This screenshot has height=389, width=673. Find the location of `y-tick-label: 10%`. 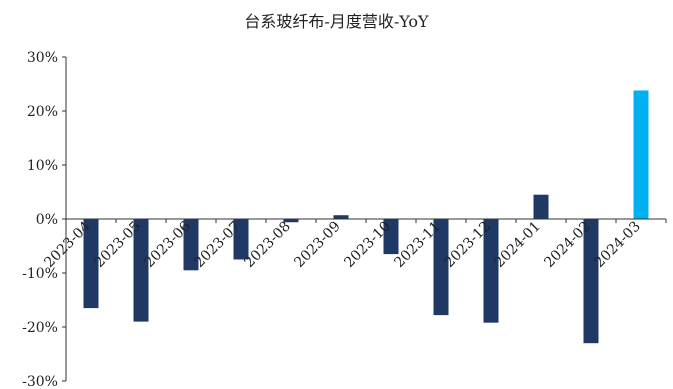

y-tick-label: 10% is located at coordinates (42, 166).